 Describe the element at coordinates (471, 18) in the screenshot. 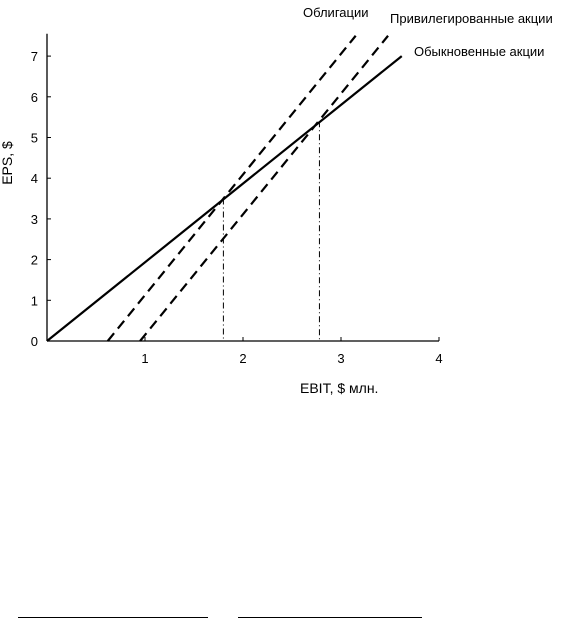

I see `series-label-2: Привилегированные акции` at that location.